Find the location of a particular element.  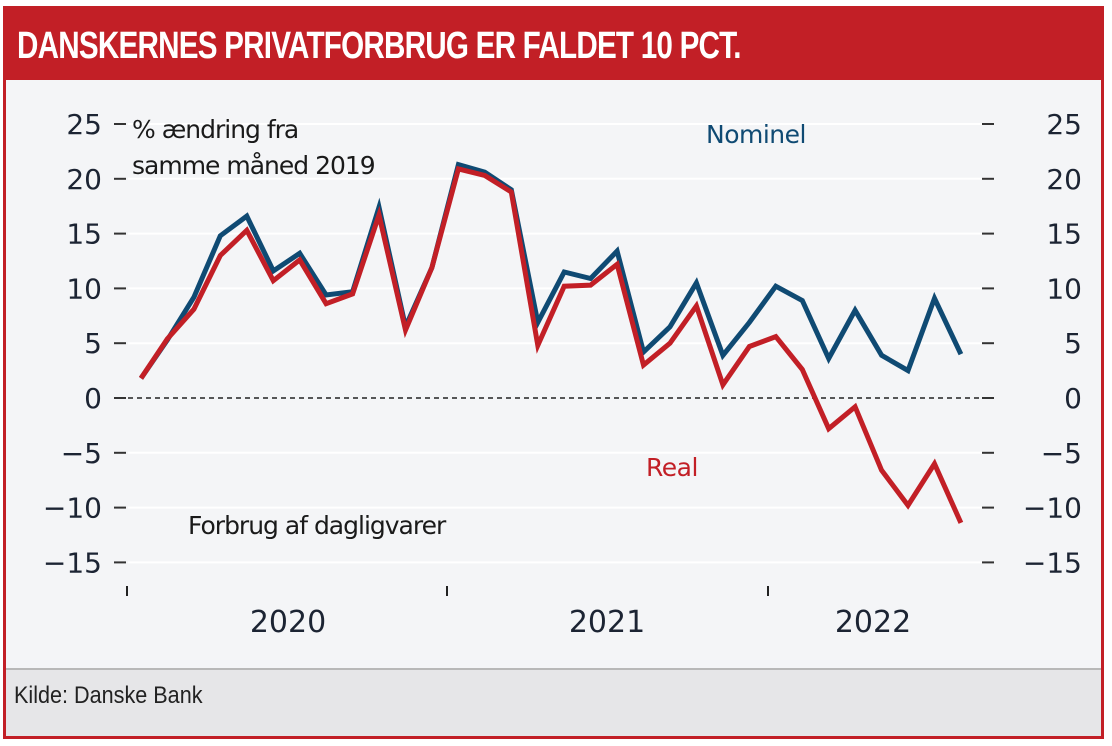

y-tick-label-right: 5 is located at coordinates (1073, 343).